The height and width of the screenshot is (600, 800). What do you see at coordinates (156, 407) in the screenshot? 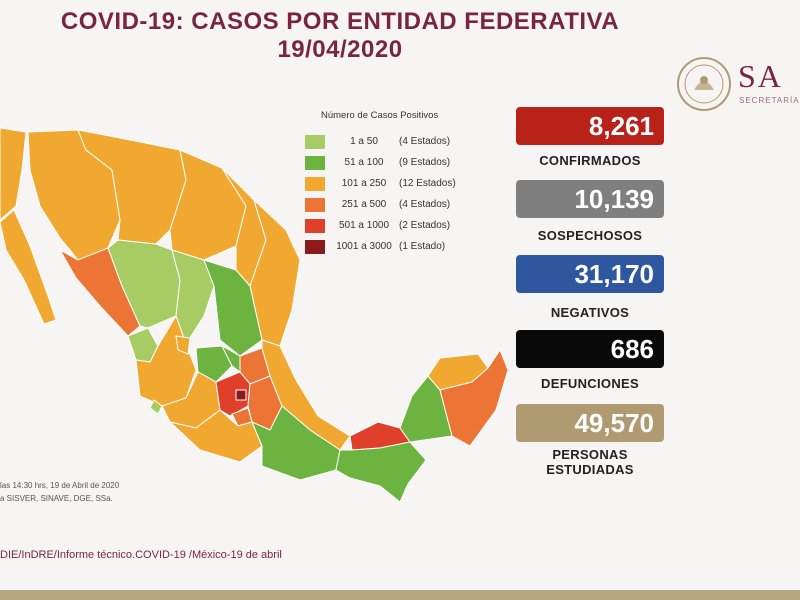
I see `state-colima` at bounding box center [156, 407].